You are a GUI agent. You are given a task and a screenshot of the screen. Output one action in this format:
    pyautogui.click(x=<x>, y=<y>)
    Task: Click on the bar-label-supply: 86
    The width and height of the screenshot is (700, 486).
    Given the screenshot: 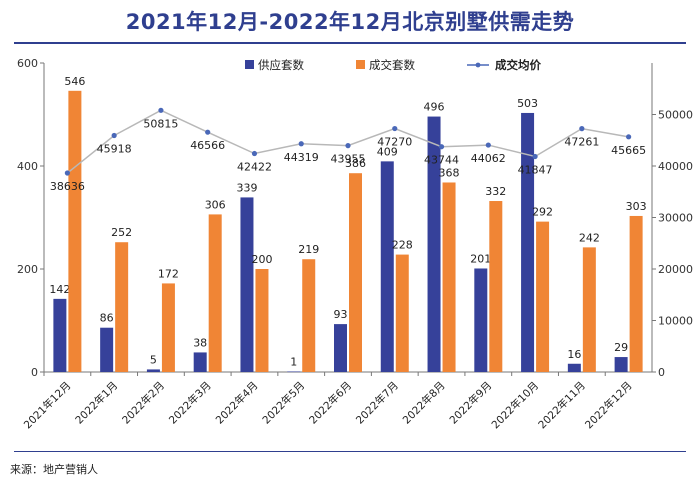 What is the action you would take?
    pyautogui.click(x=107, y=318)
    